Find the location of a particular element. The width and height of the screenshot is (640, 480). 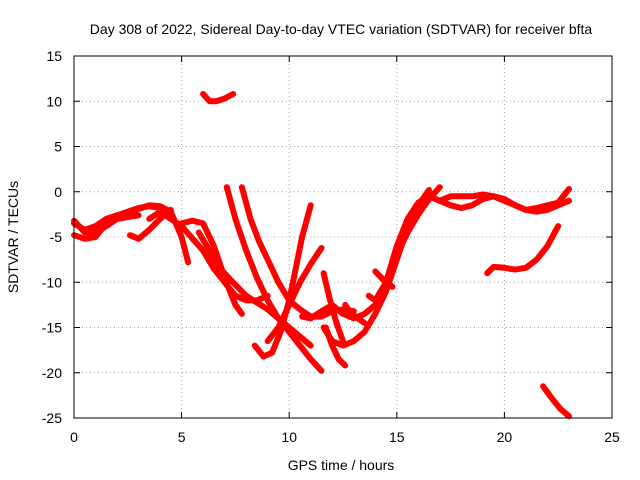

x-tick-label: 5 is located at coordinates (182, 437).